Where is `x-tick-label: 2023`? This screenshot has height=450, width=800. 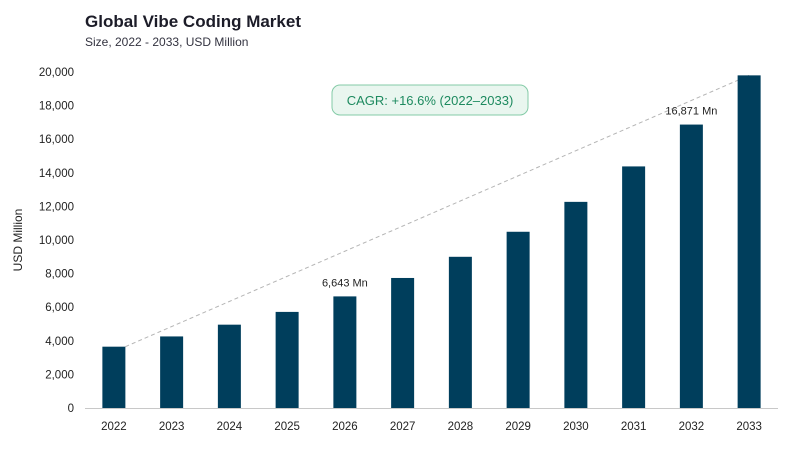 x-tick-label: 2023 is located at coordinates (172, 427).